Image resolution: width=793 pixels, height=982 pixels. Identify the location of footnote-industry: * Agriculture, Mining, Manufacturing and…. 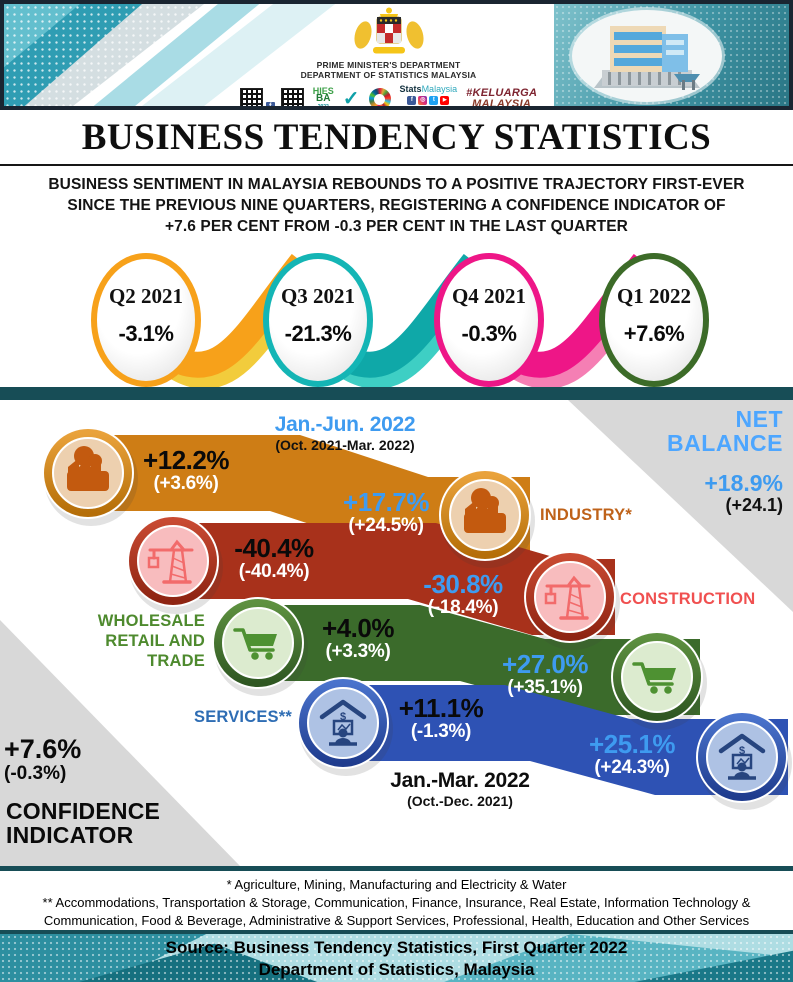
(396, 884).